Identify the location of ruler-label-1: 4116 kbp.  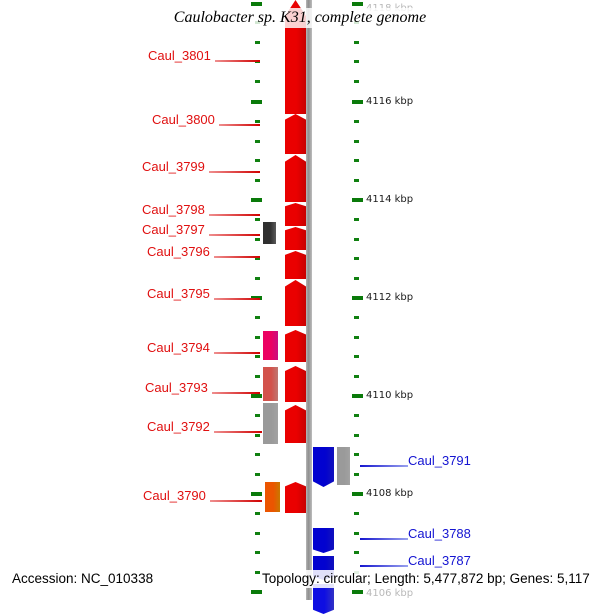
(390, 101).